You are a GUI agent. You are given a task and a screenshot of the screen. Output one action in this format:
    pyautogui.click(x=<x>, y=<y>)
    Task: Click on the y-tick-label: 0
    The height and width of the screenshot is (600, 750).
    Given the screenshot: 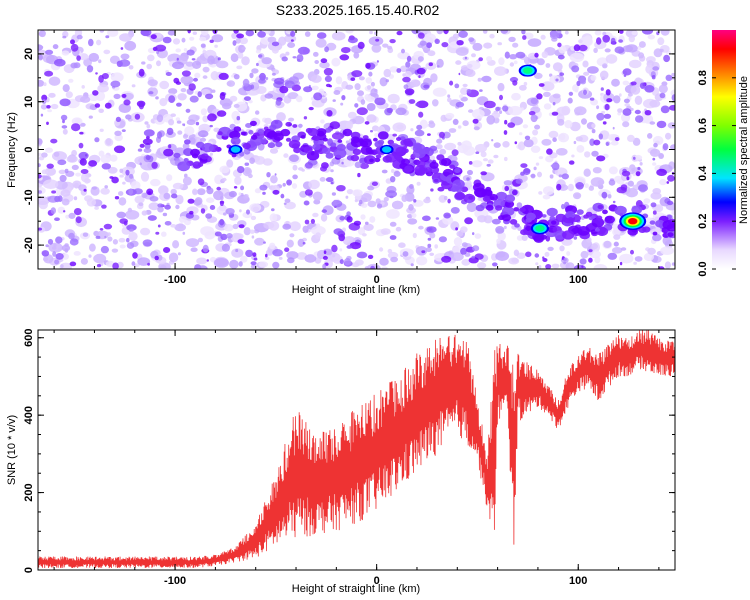 What is the action you would take?
    pyautogui.click(x=29, y=570)
    